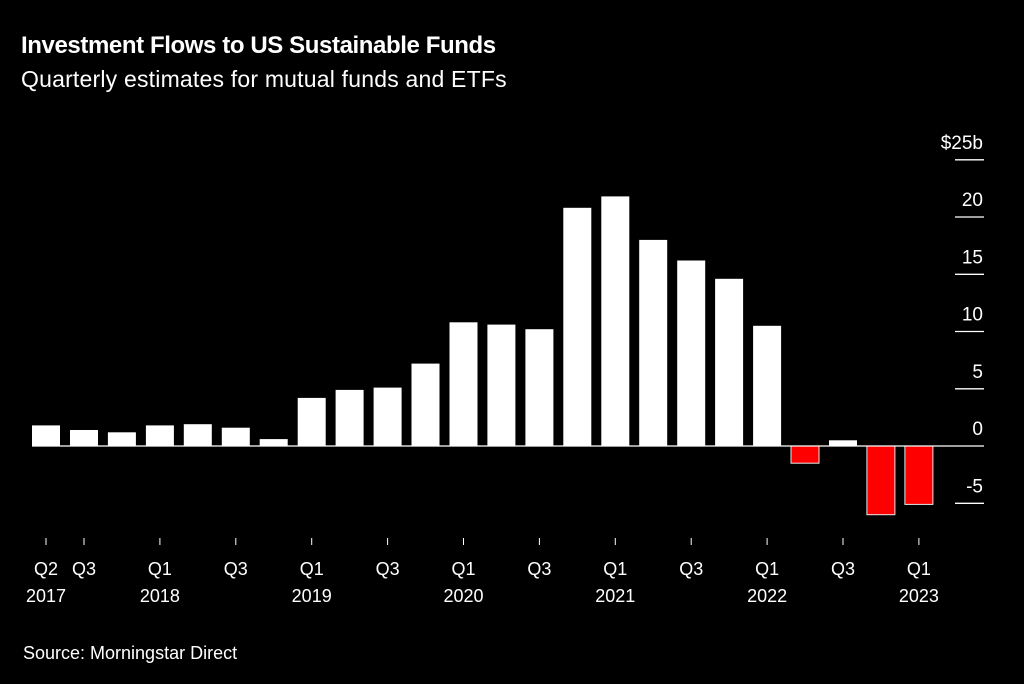 The width and height of the screenshot is (1024, 684). What do you see at coordinates (463, 596) in the screenshot?
I see `x-tick-label-year: 2020` at bounding box center [463, 596].